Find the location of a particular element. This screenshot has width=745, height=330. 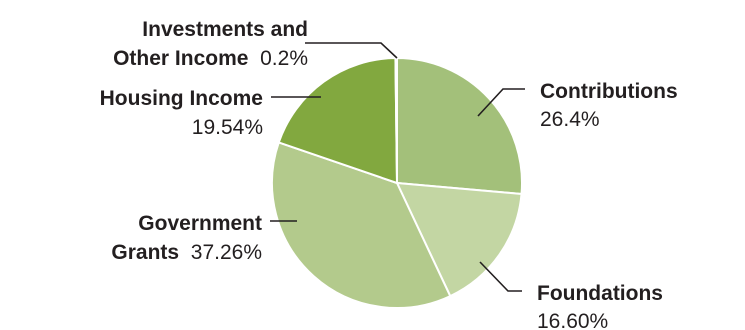

slice-label-housing-income: Housing Income is located at coordinates (181, 98).